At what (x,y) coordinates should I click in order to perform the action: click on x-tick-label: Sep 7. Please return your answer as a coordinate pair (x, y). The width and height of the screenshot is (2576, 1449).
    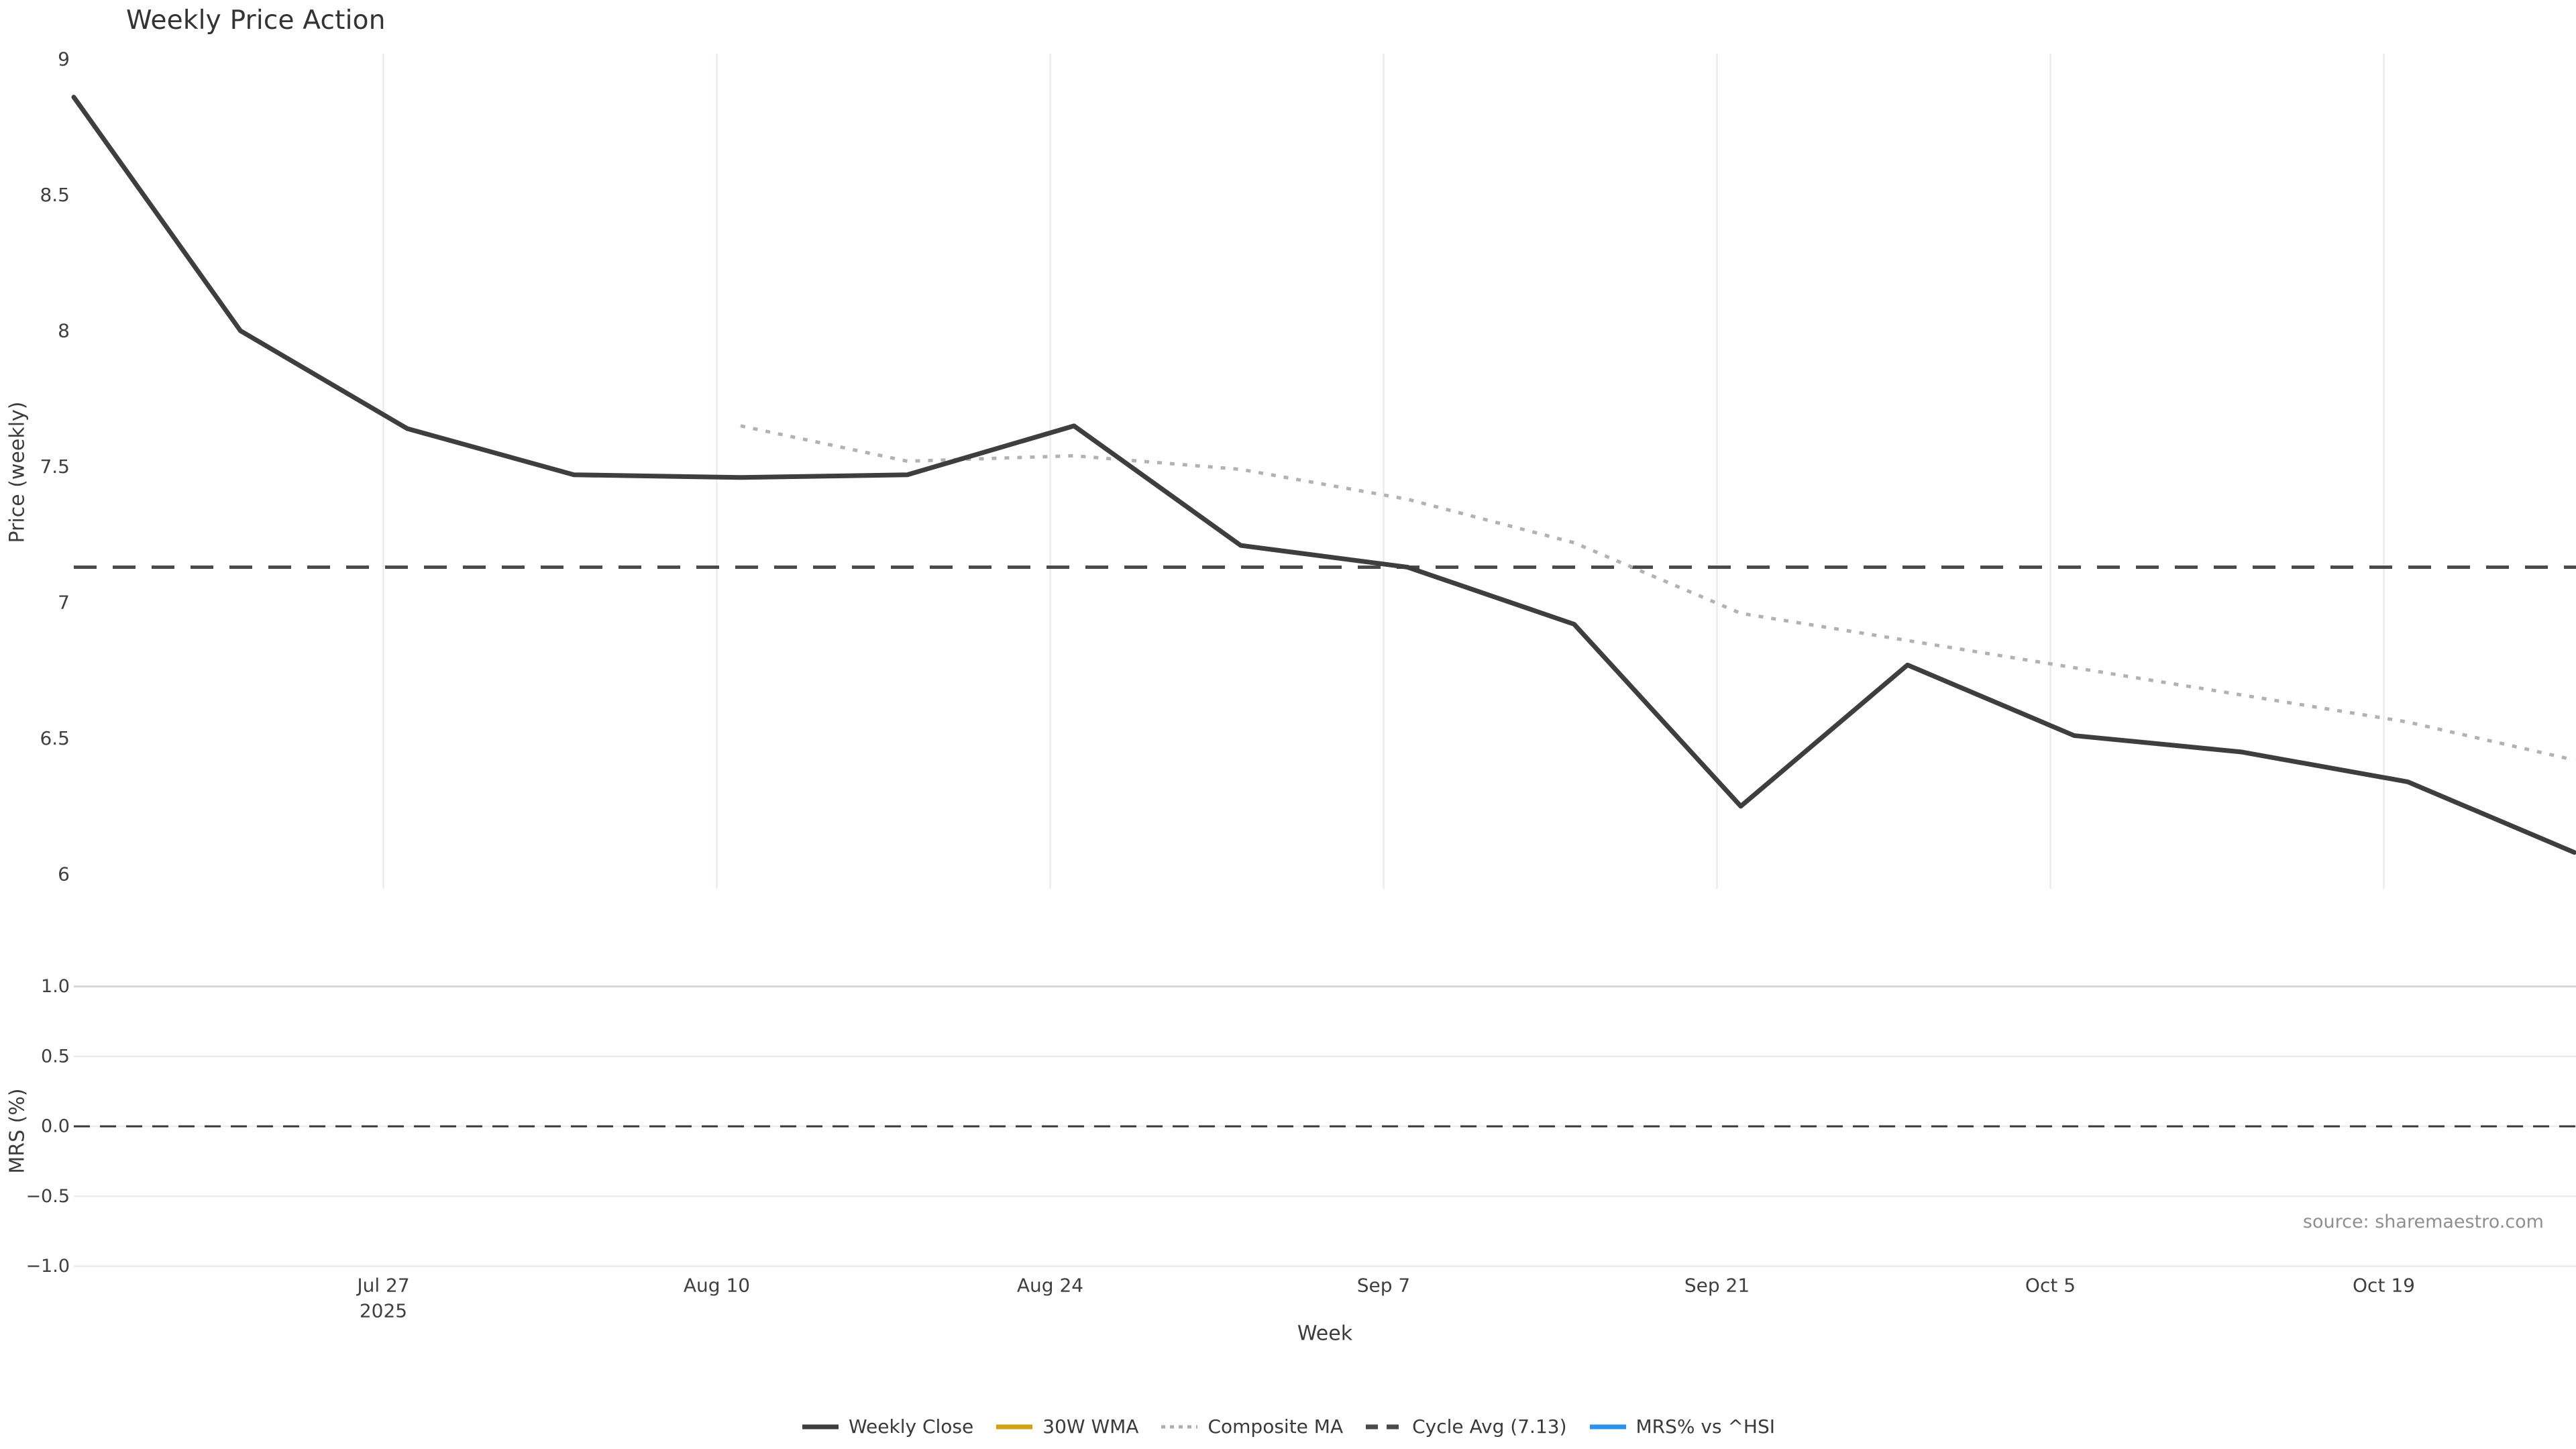
    Looking at the image, I should click on (1384, 1286).